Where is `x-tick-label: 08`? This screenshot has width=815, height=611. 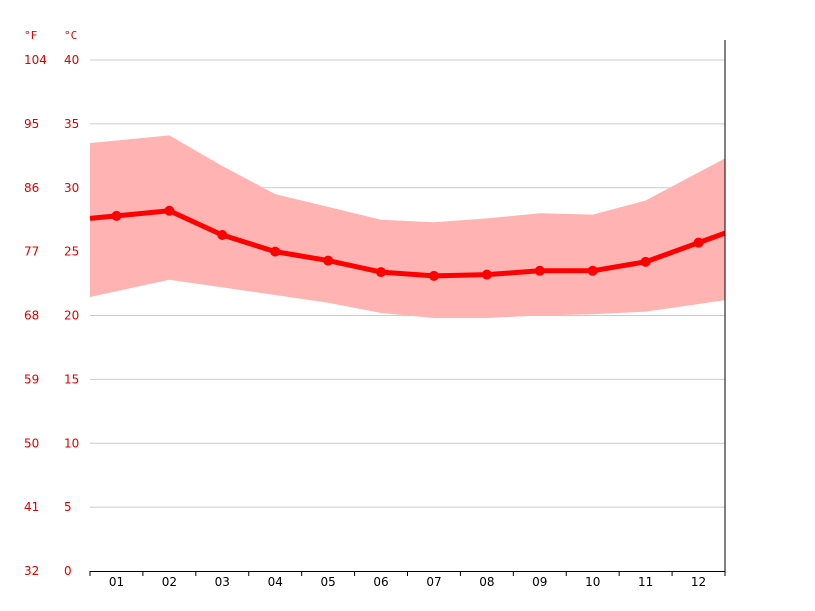 x-tick-label: 08 is located at coordinates (486, 582).